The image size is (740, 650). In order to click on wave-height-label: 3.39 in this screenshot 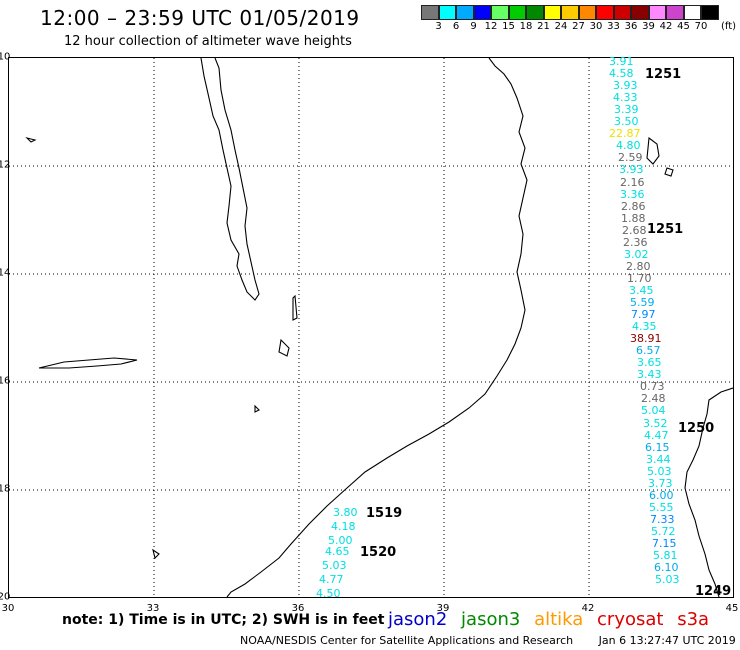, I will do `click(626, 110)`.